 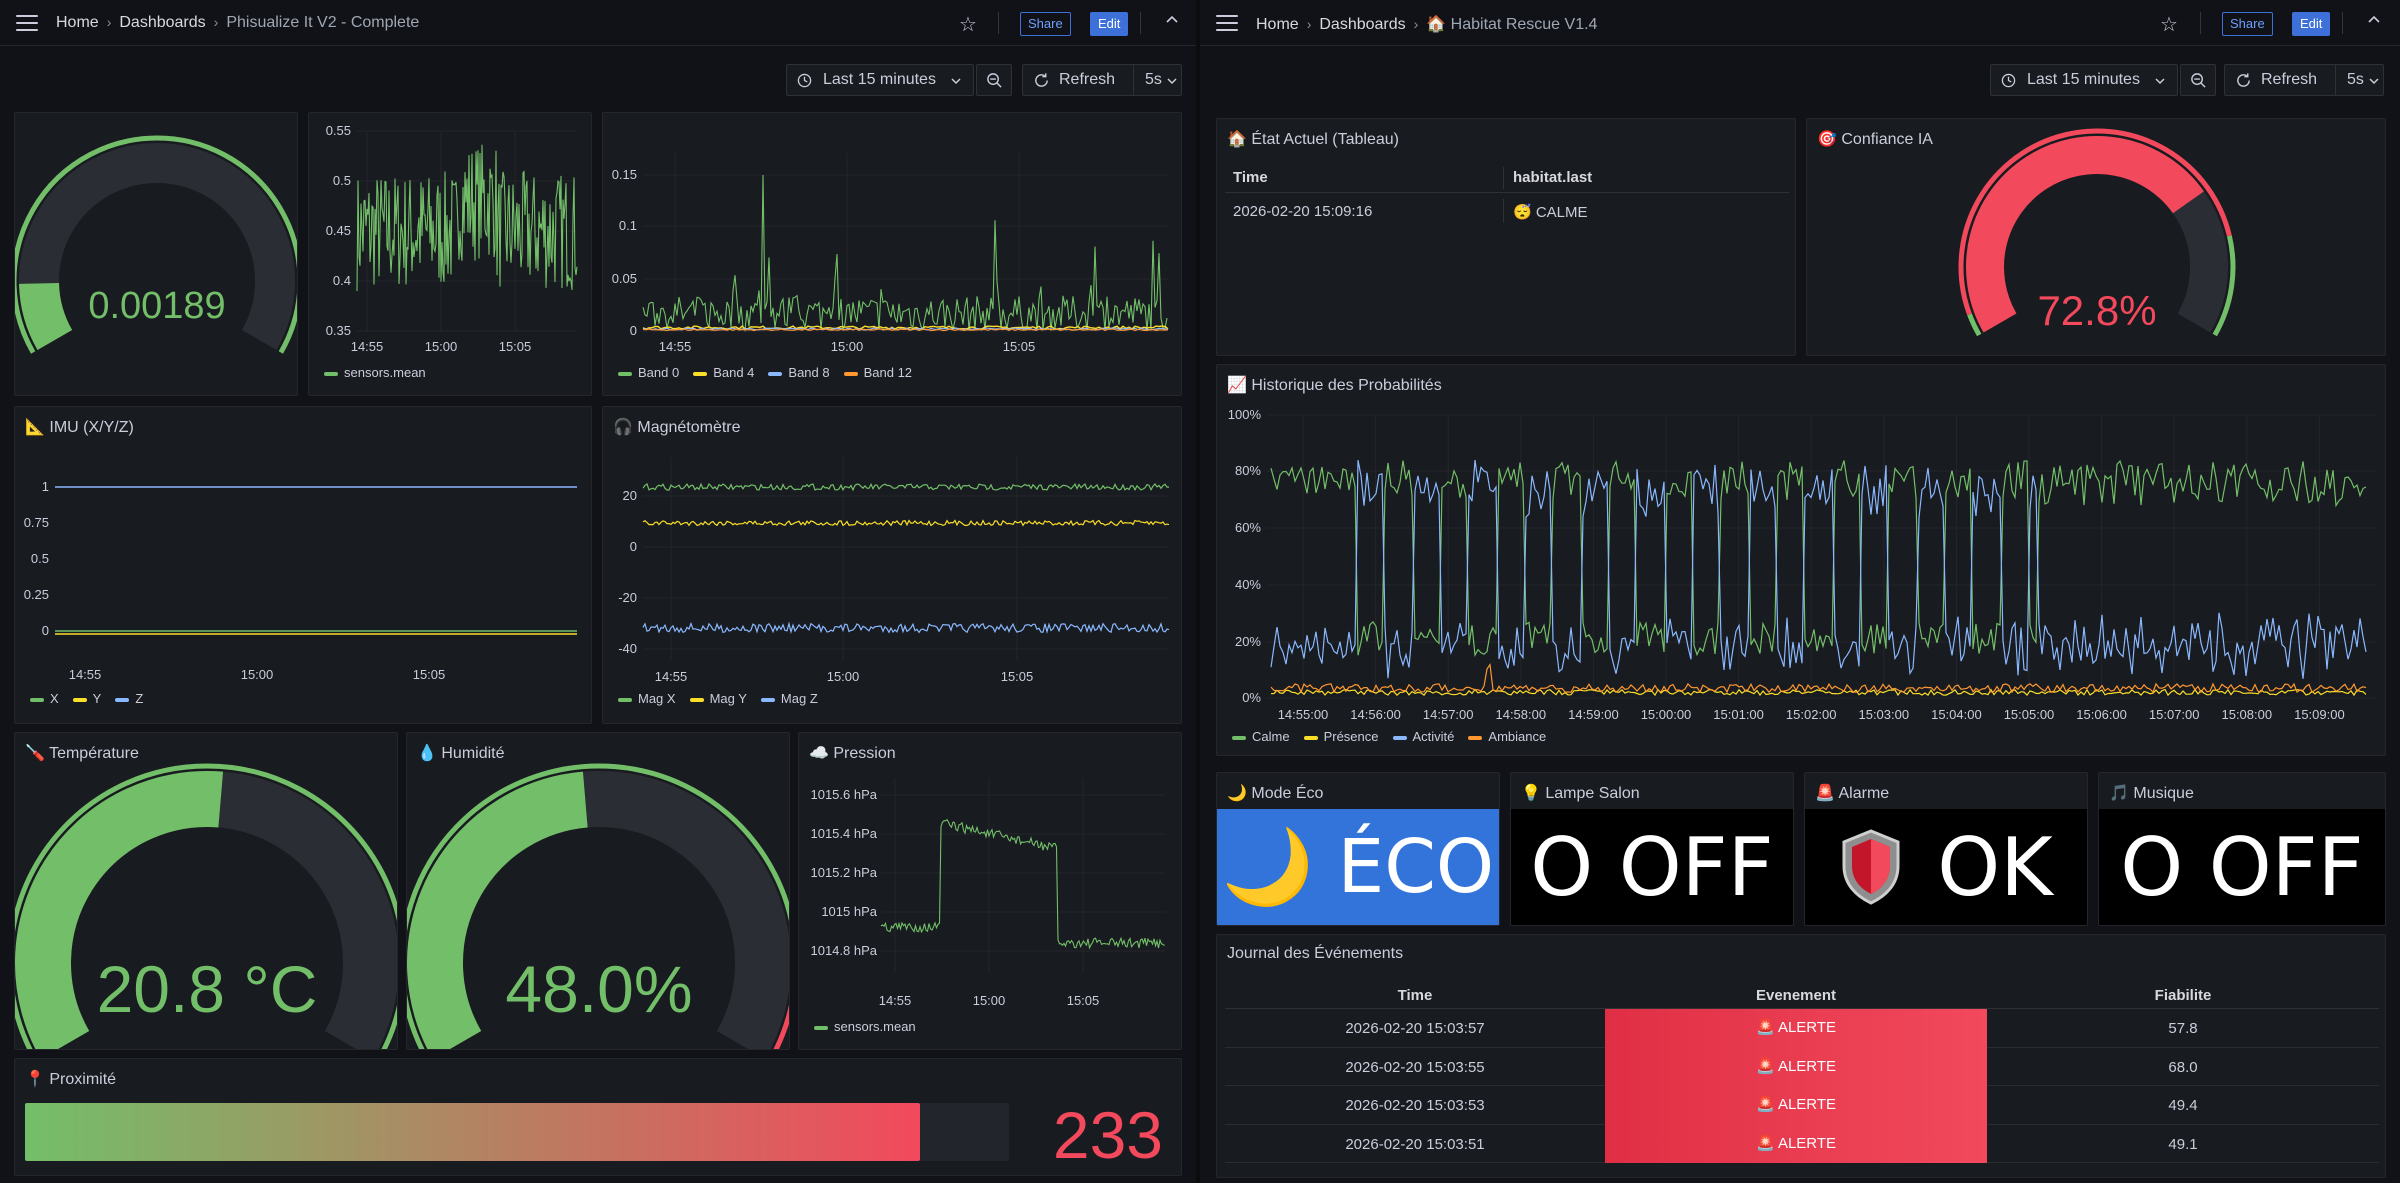 I want to click on alarme-value: OK, so click(x=1946, y=867).